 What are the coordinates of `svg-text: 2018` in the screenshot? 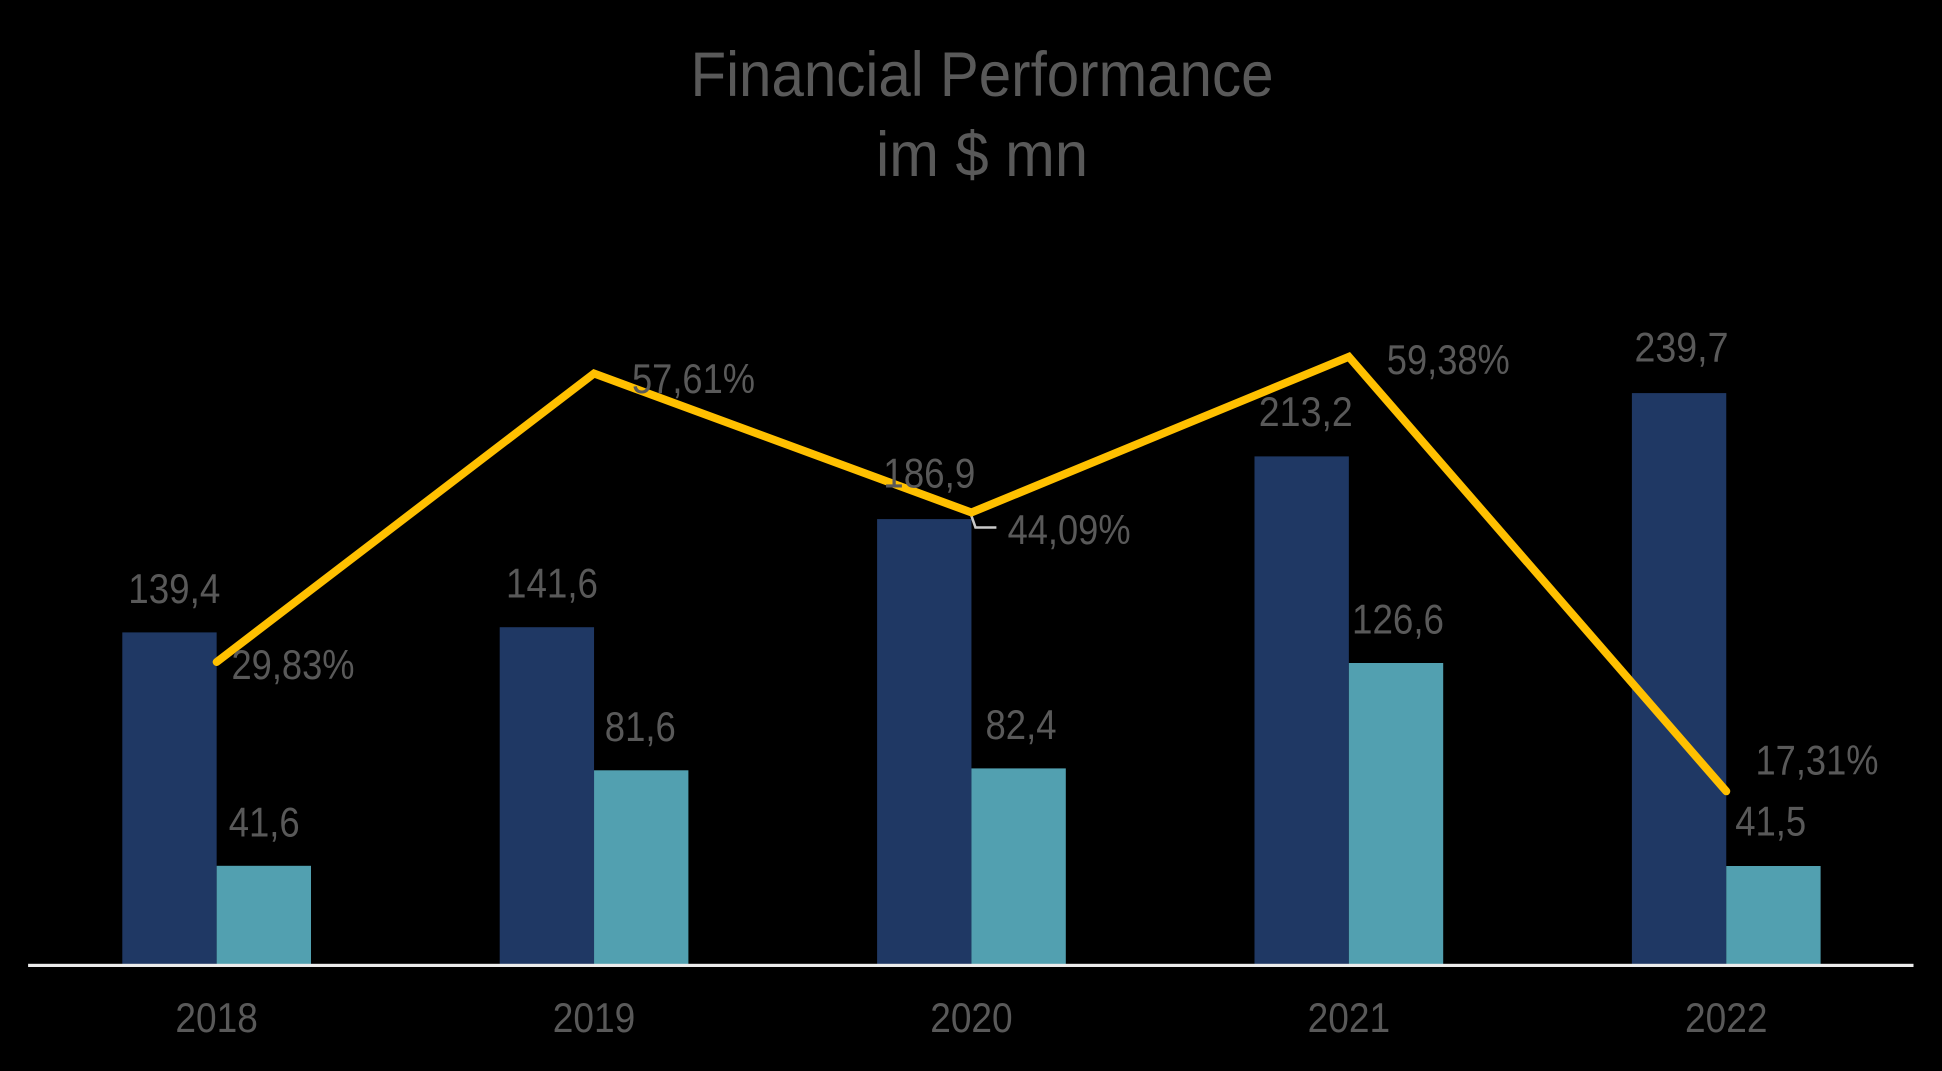 It's located at (216, 1017).